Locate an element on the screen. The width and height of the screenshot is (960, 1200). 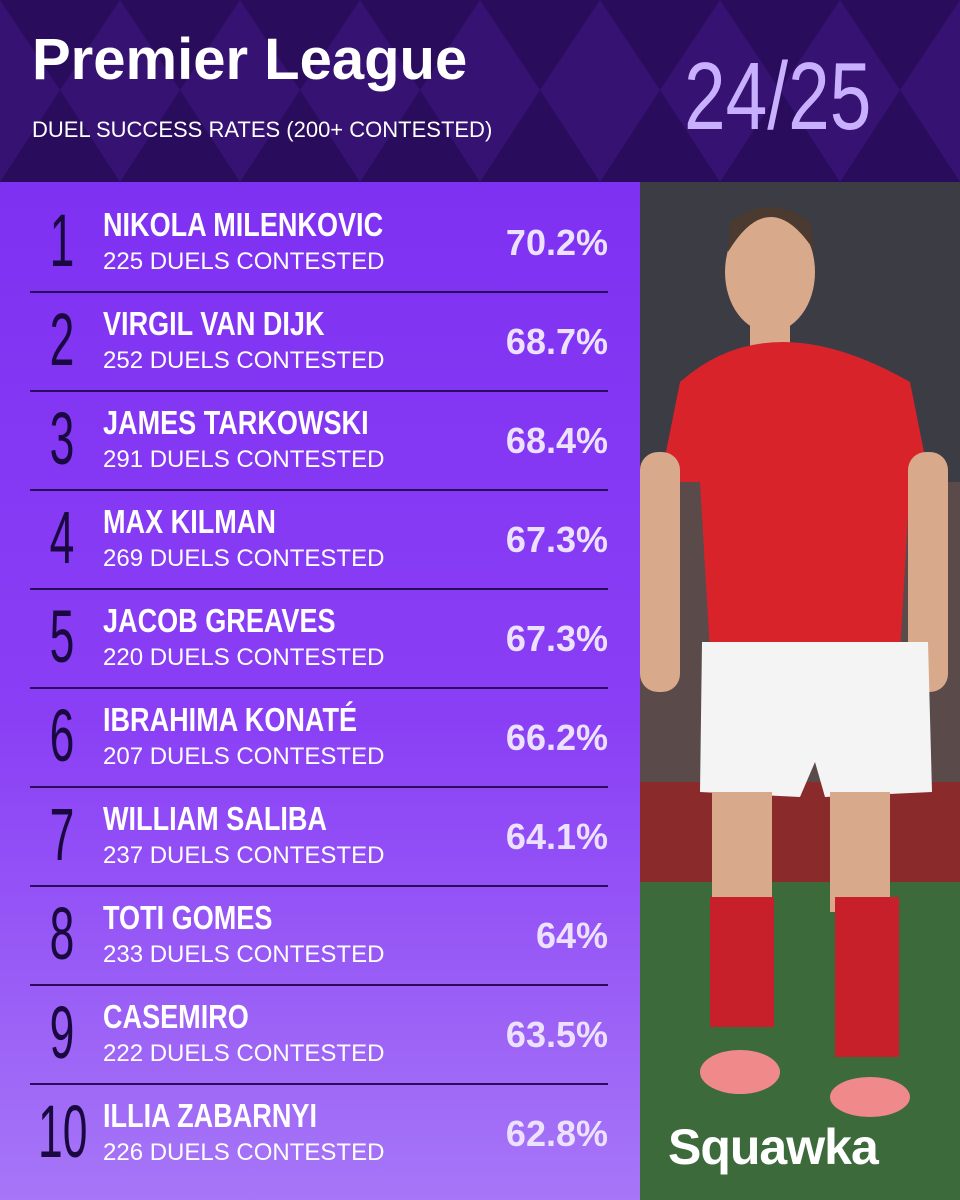
success-rate: 64% is located at coordinates (571, 935).